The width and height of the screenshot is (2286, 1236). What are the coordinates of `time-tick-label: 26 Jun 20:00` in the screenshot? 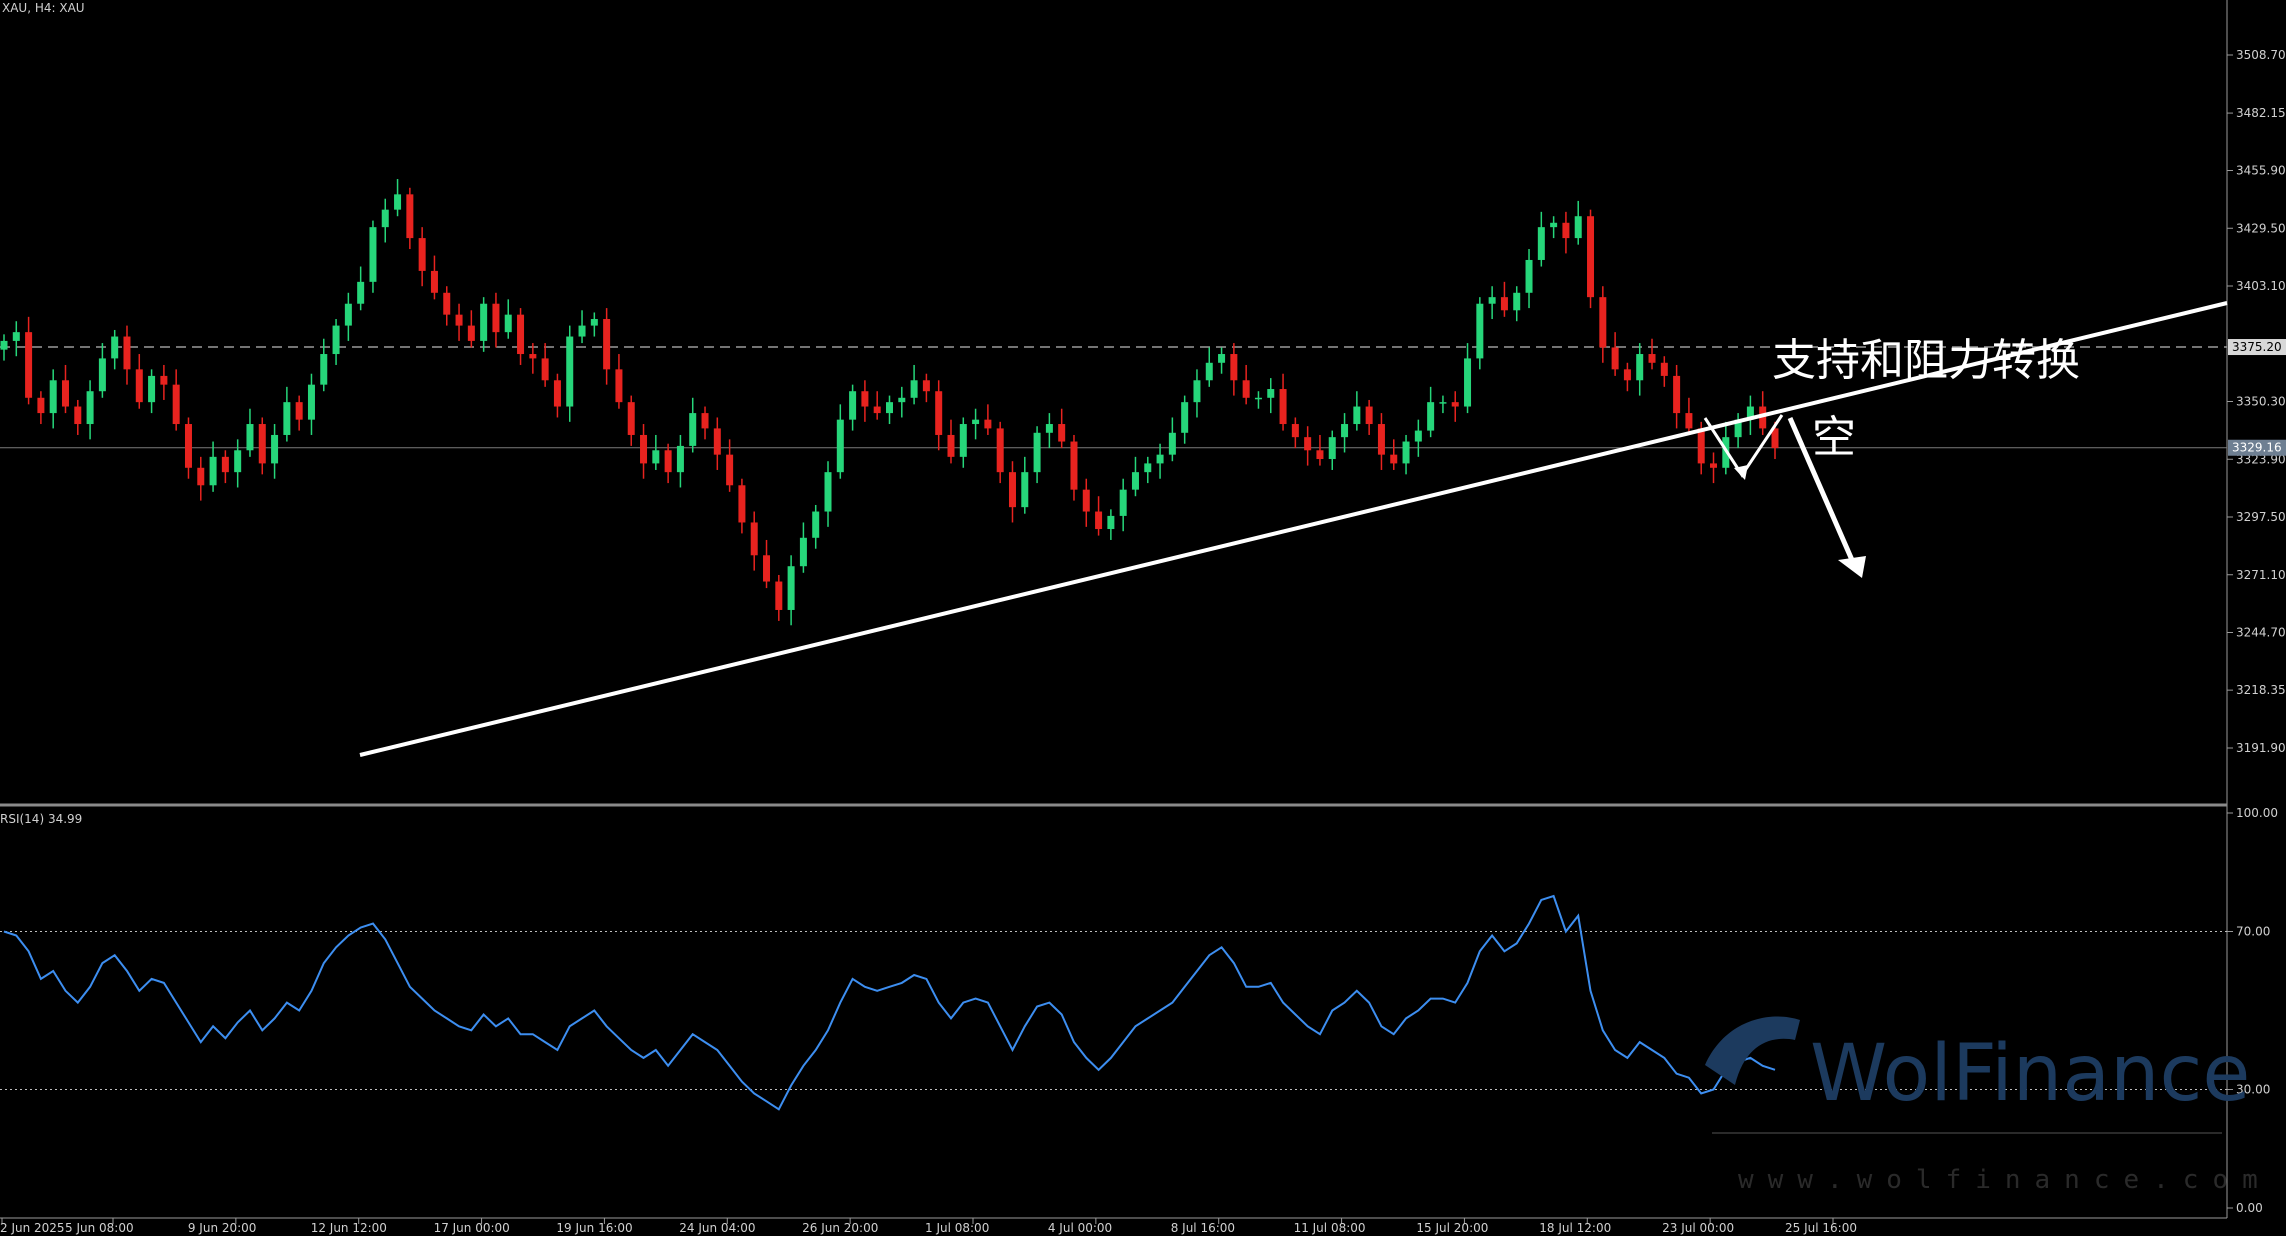 It's located at (840, 1228).